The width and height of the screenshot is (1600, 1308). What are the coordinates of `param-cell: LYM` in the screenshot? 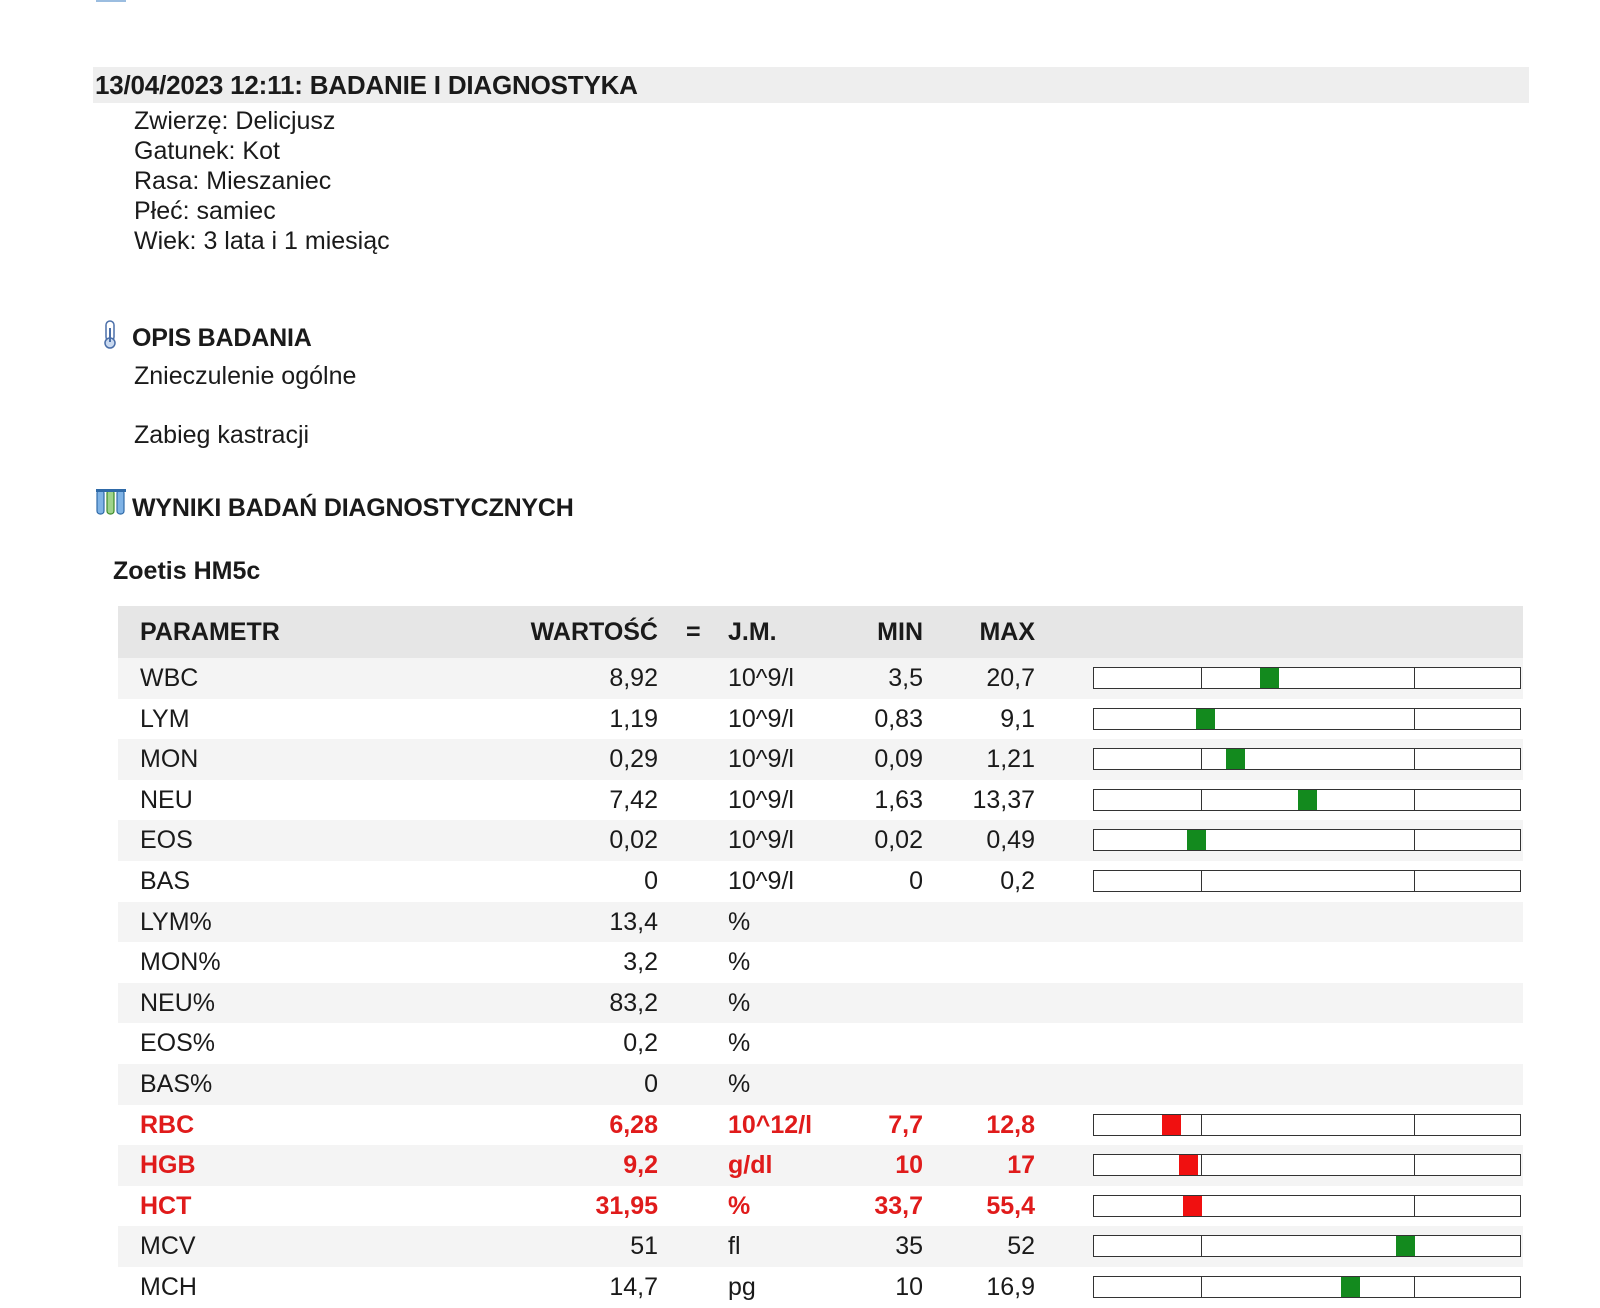 It's located at (165, 718).